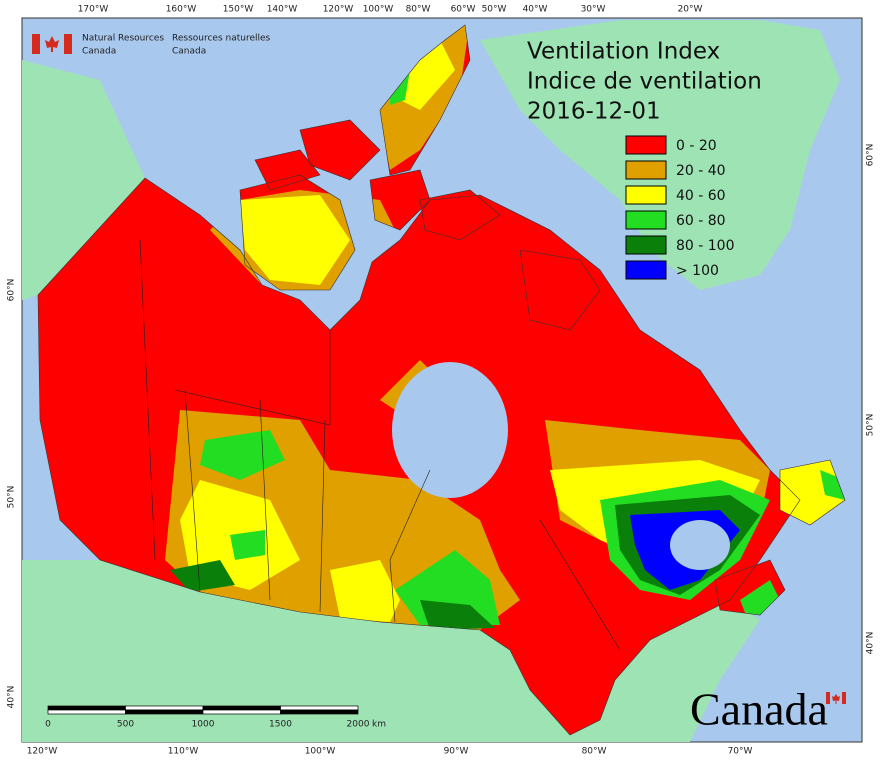  I want to click on wordmark: Canada, so click(759, 709).